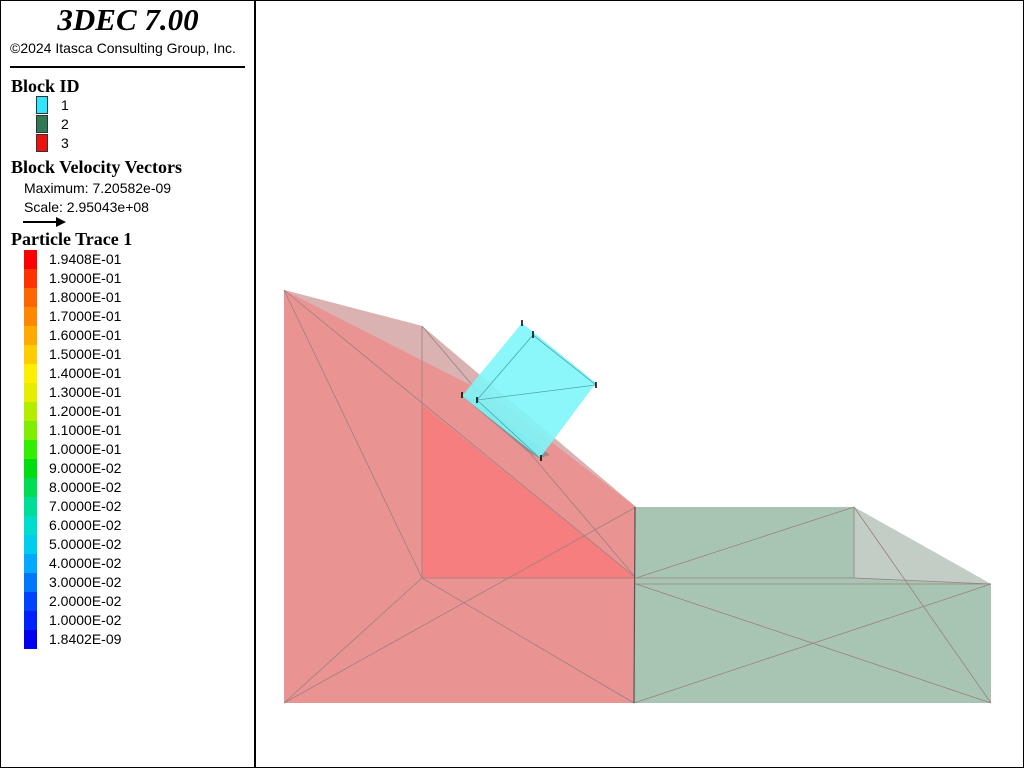 Image resolution: width=1024 pixels, height=768 pixels. What do you see at coordinates (85, 582) in the screenshot?
I see `colorbar-label: 3.0000E-02` at bounding box center [85, 582].